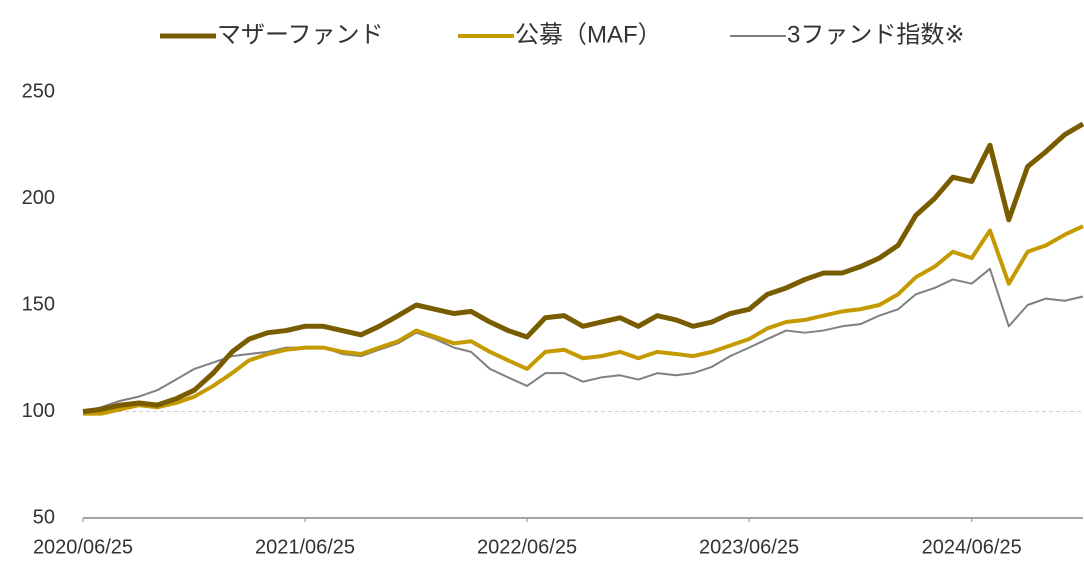  Describe the element at coordinates (305, 547) in the screenshot. I see `x-tick-label: 2021/06/25` at that location.